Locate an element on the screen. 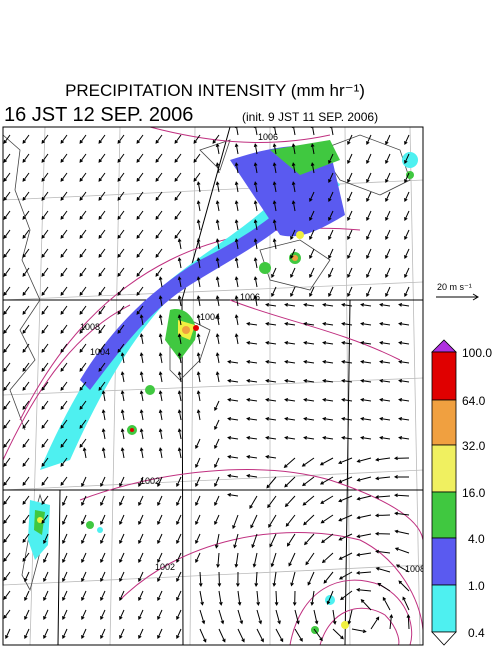 This screenshot has height=650, width=500. colorbar is located at coordinates (444, 492).